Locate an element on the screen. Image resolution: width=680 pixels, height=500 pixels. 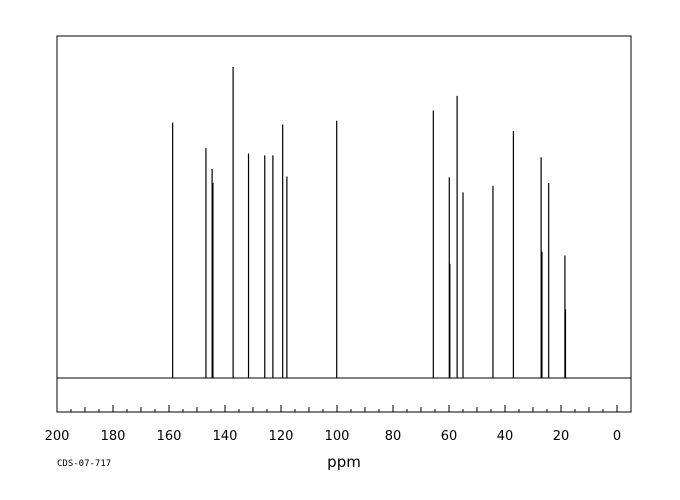
x-tick-label-160: 160 is located at coordinates (169, 436).